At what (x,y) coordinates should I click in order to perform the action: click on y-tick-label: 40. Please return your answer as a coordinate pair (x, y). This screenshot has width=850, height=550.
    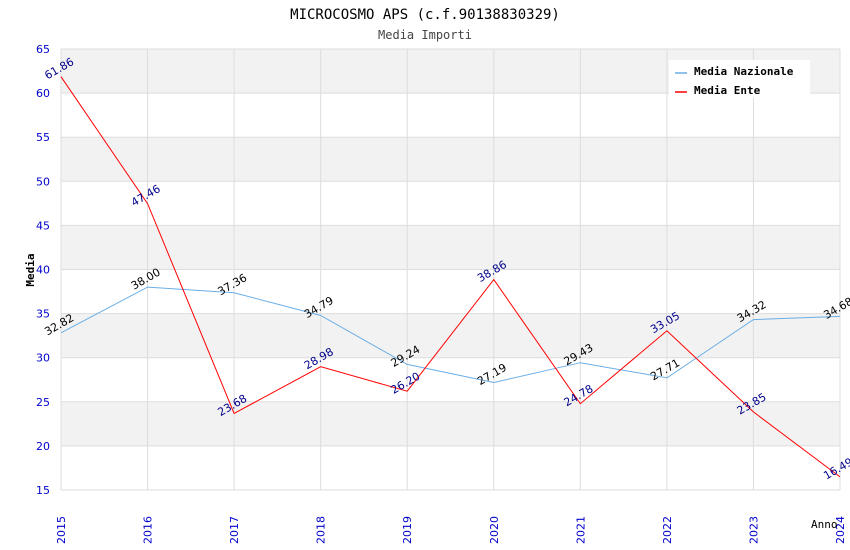
    Looking at the image, I should click on (43, 270).